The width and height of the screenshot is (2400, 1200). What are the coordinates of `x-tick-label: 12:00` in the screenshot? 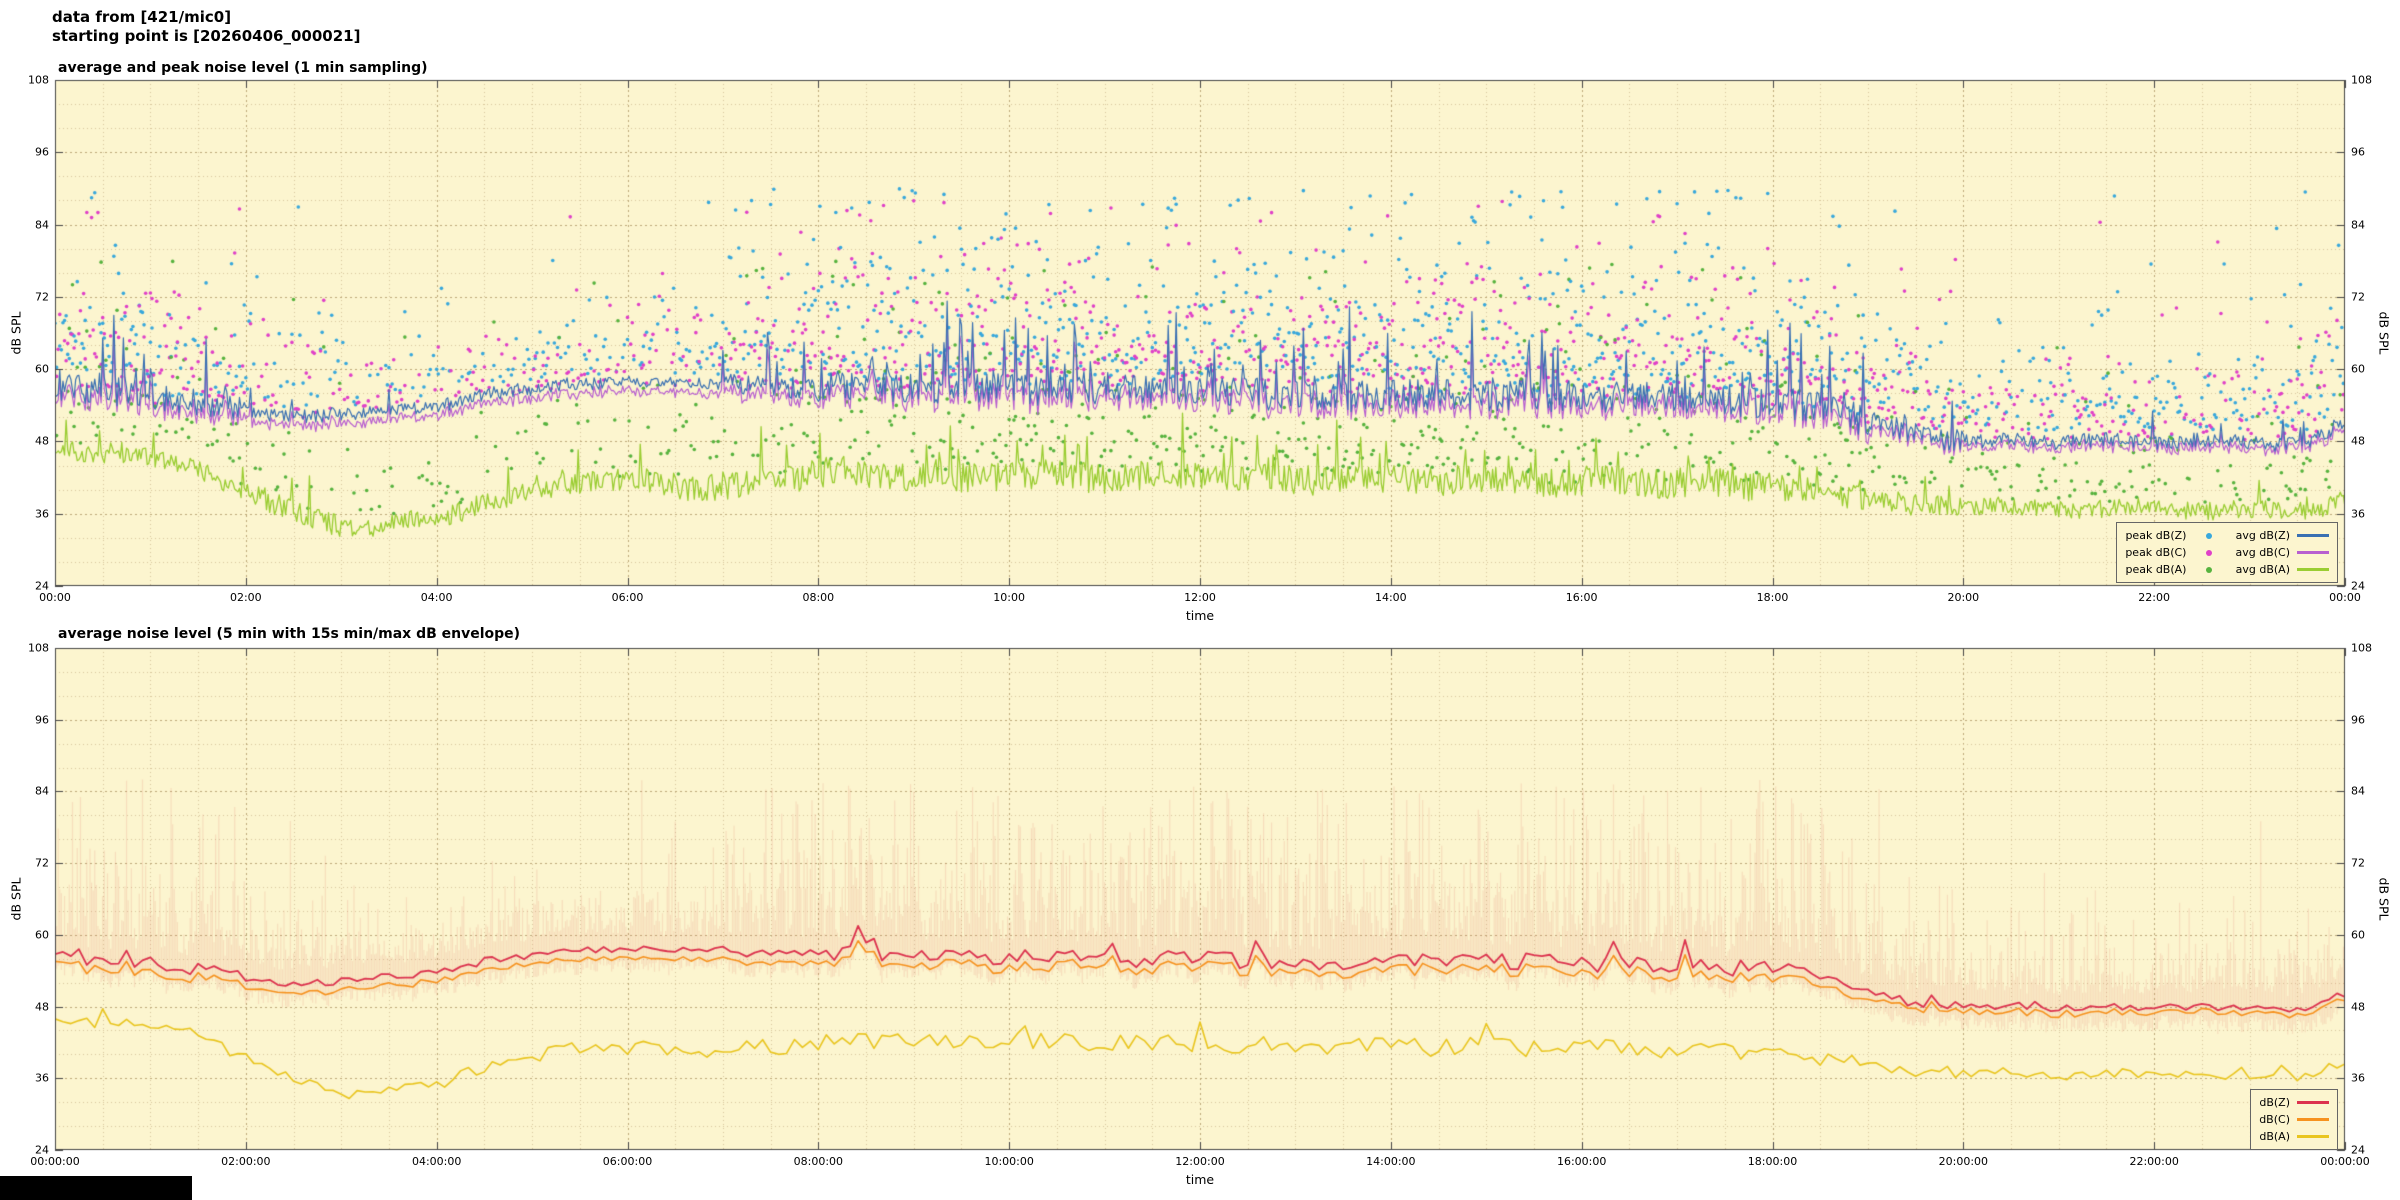 It's located at (1200, 597).